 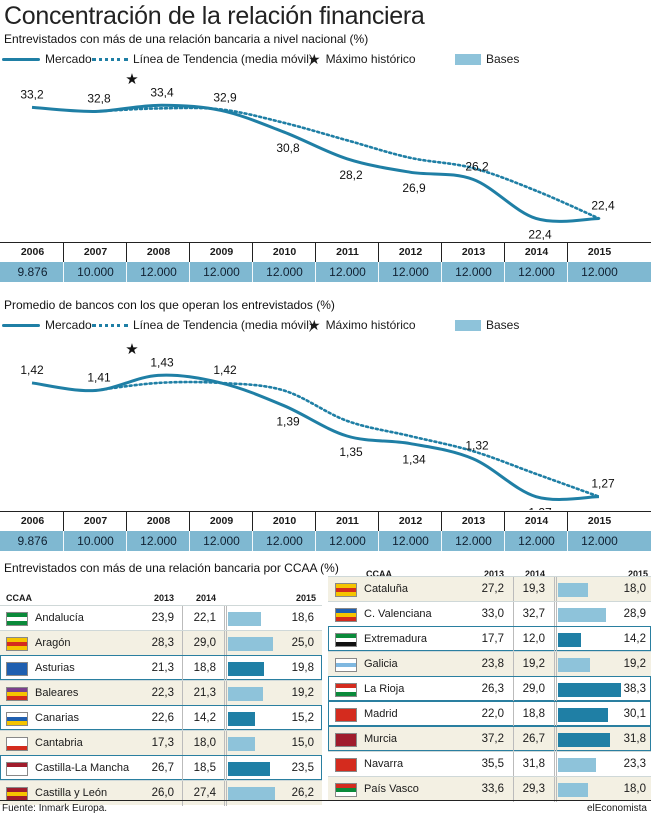 What do you see at coordinates (473, 252) in the screenshot?
I see `x-tick-label: 2013` at bounding box center [473, 252].